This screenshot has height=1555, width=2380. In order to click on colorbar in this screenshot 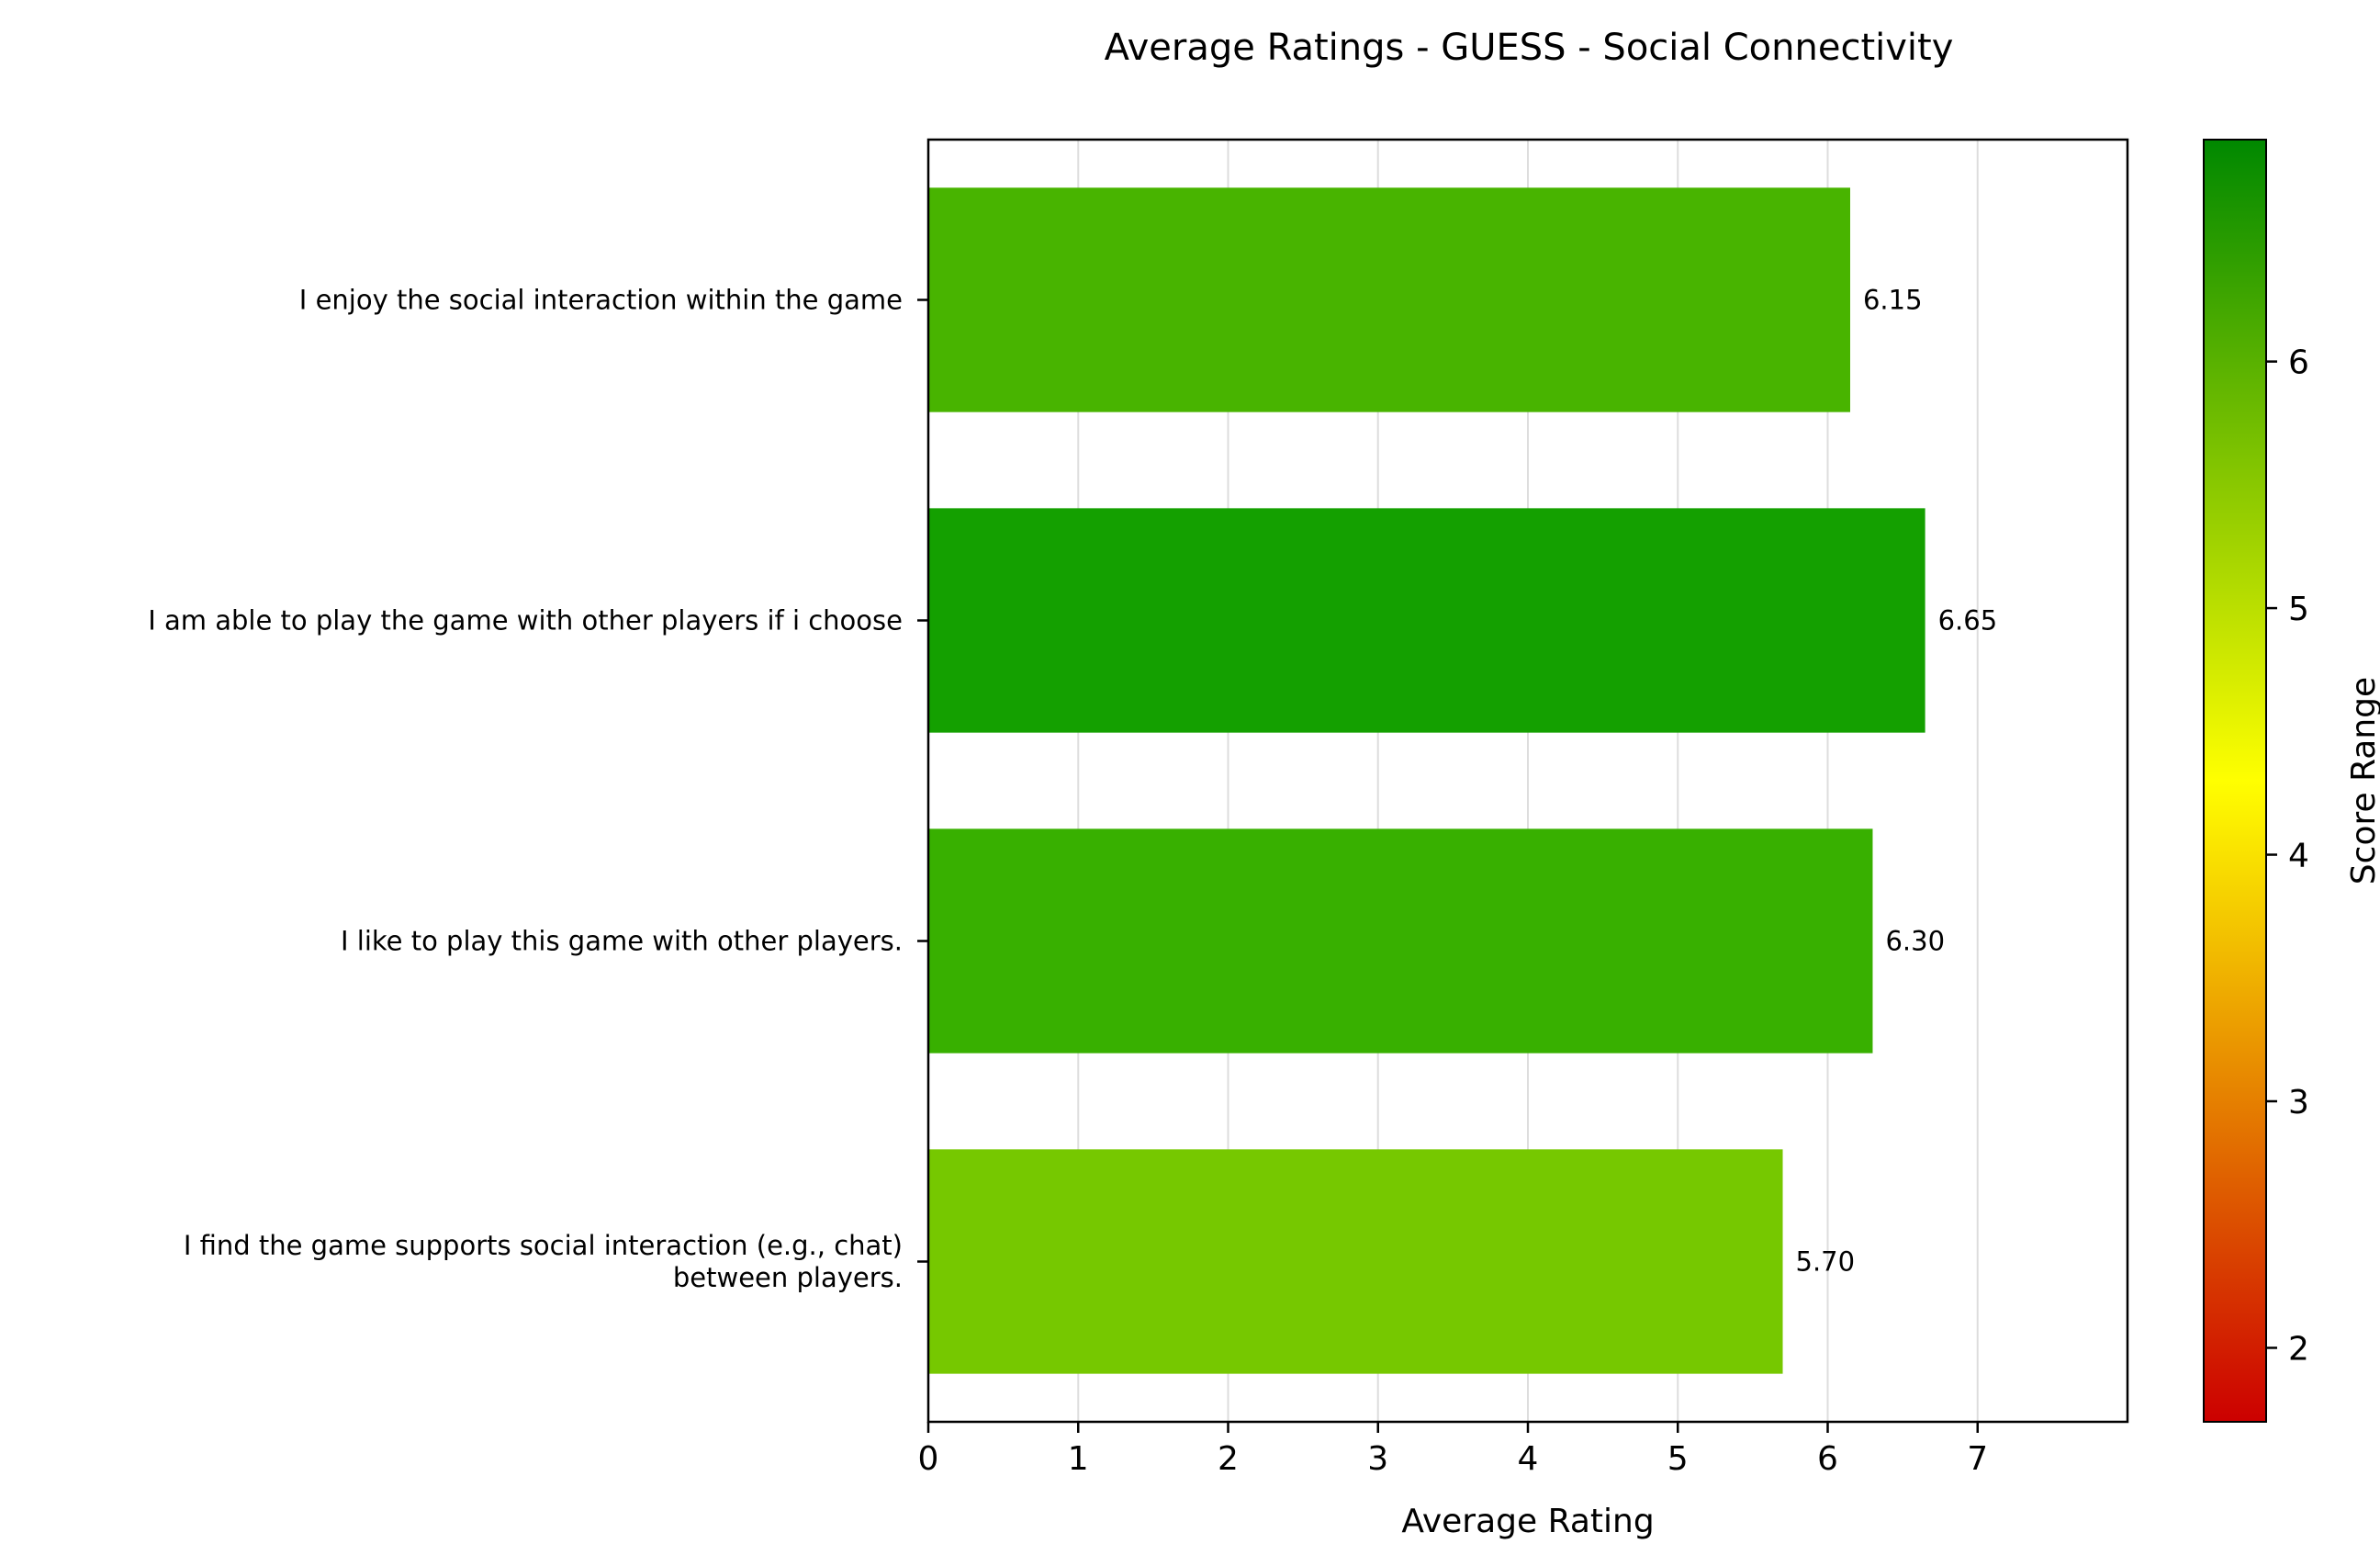, I will do `click(2235, 781)`.